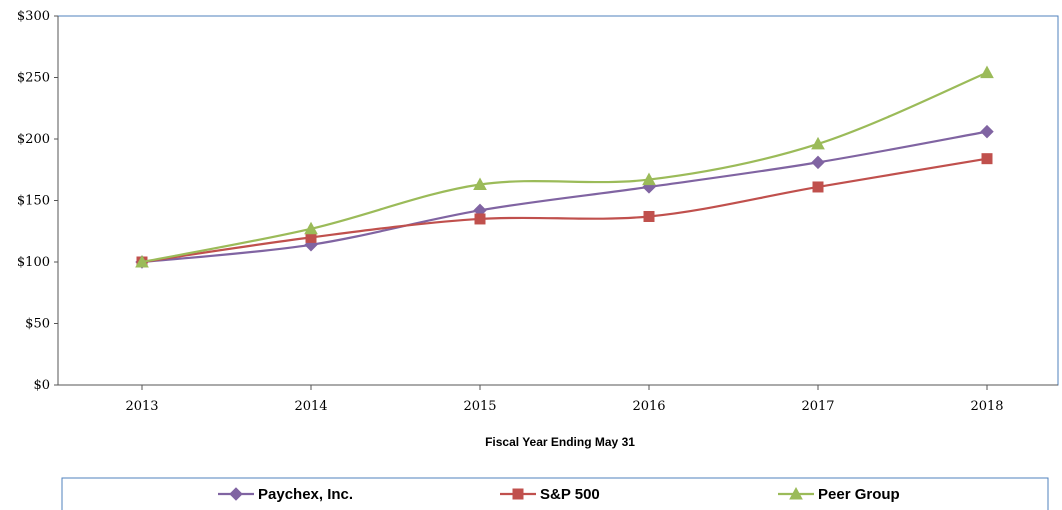 Image resolution: width=1062 pixels, height=510 pixels. I want to click on legend-label: Peer Group, so click(859, 494).